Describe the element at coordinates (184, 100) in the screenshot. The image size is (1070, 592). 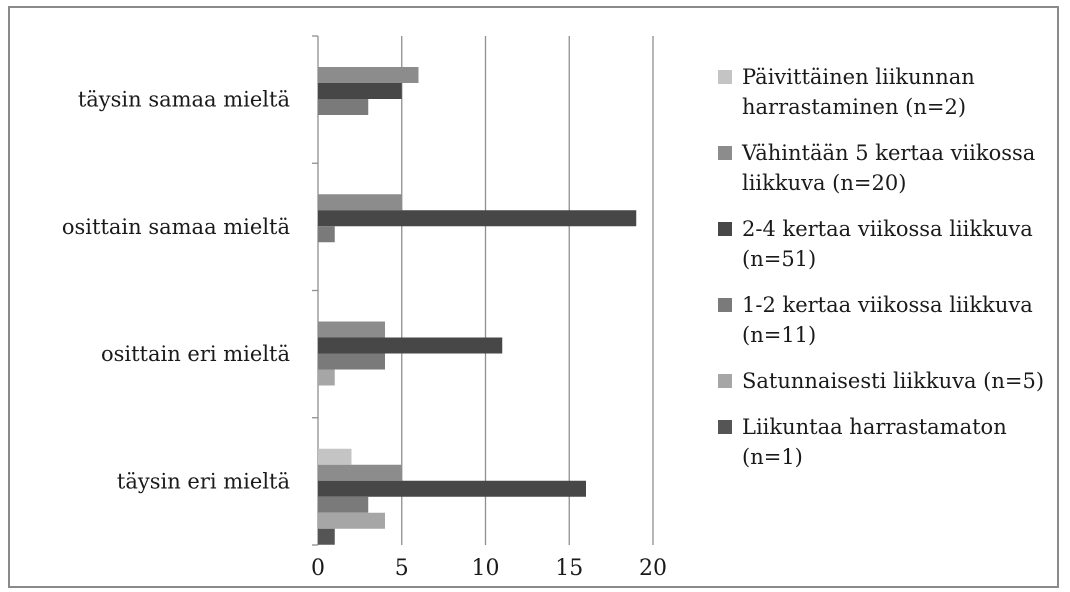
I see `category-label: täysin samaa mieltä` at that location.